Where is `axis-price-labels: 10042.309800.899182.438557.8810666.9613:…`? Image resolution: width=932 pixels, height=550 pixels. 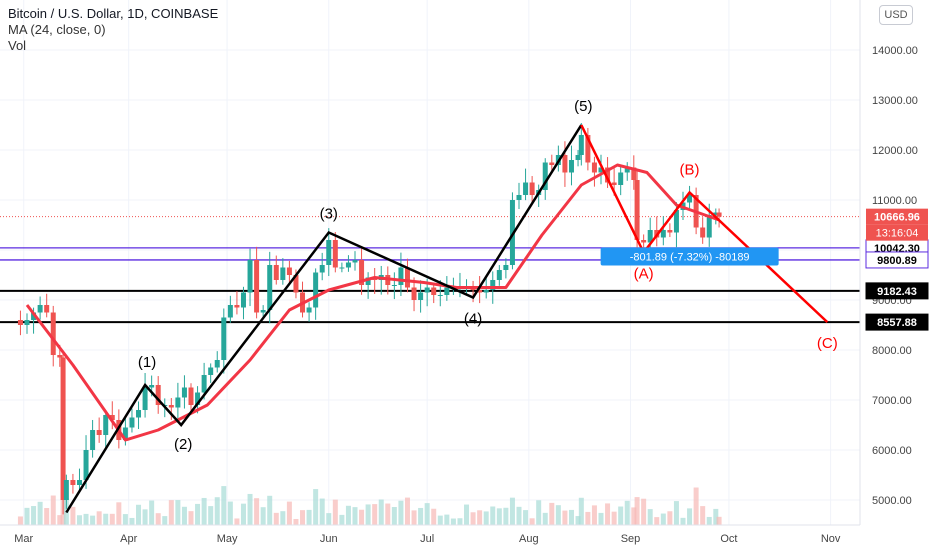
axis-price-labels: 10042.309800.899182.438557.8810666.9613:… is located at coordinates (897, 269).